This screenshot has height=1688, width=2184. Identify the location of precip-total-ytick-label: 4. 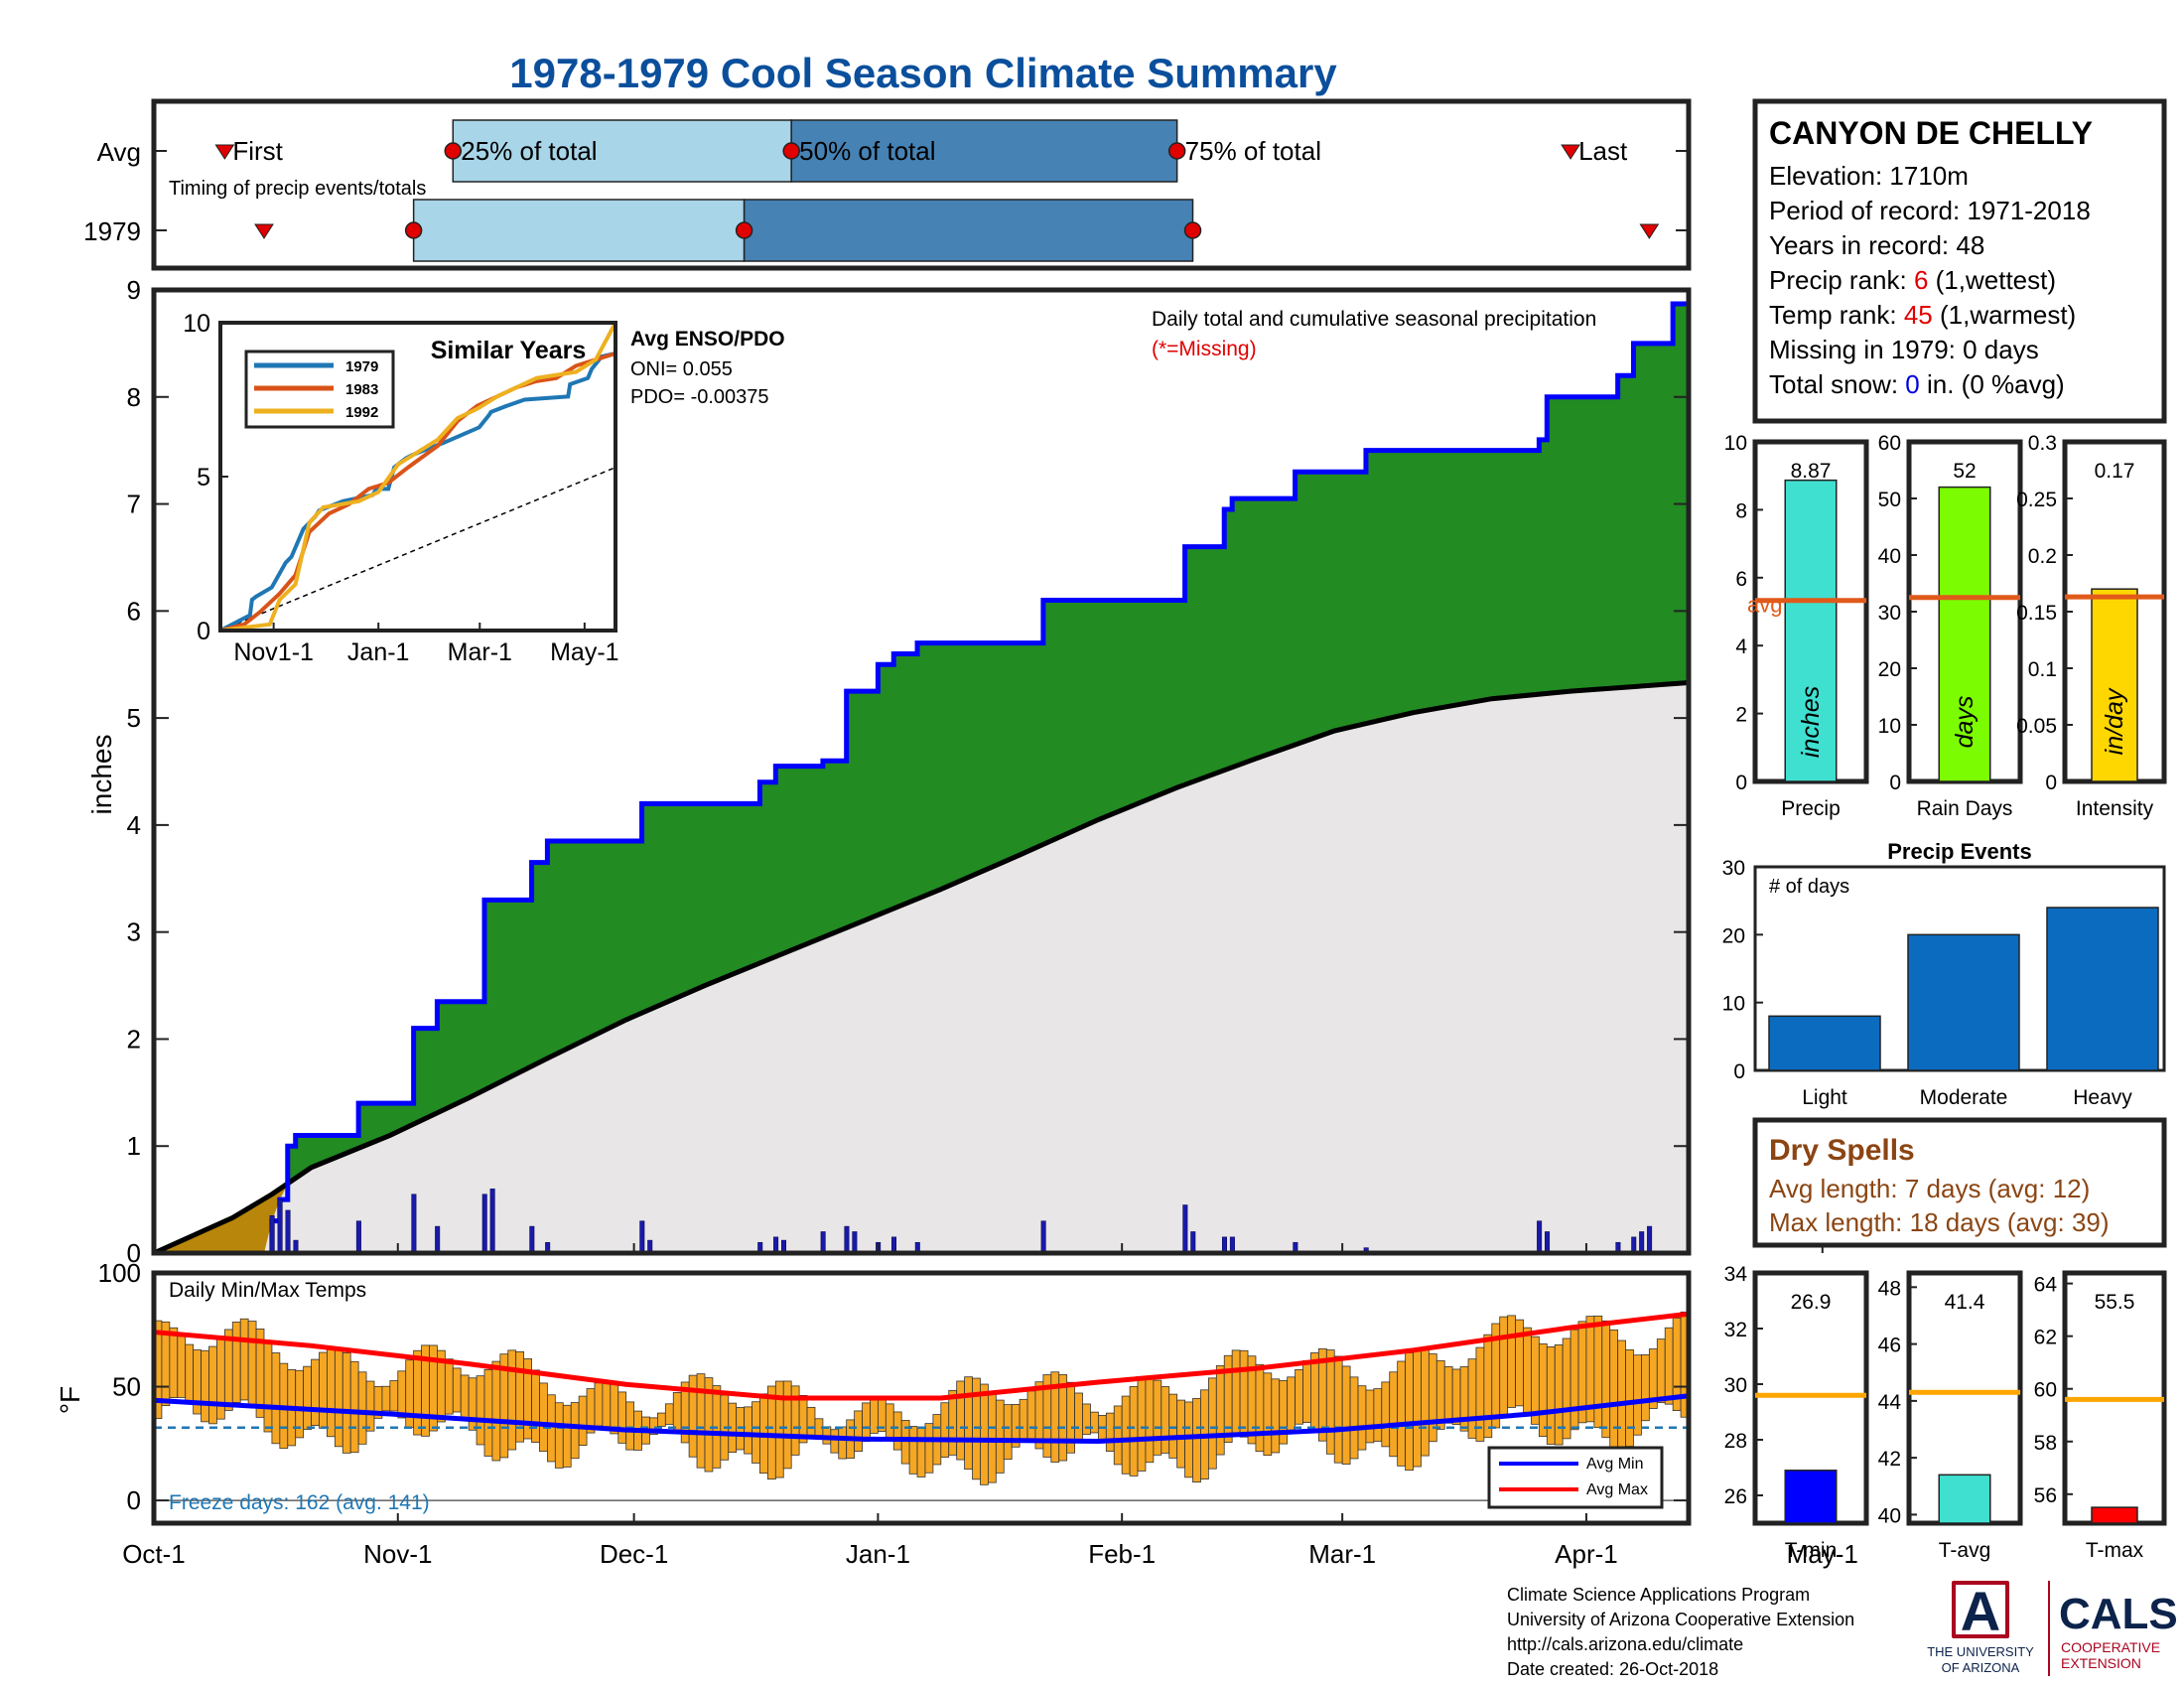
(1741, 646).